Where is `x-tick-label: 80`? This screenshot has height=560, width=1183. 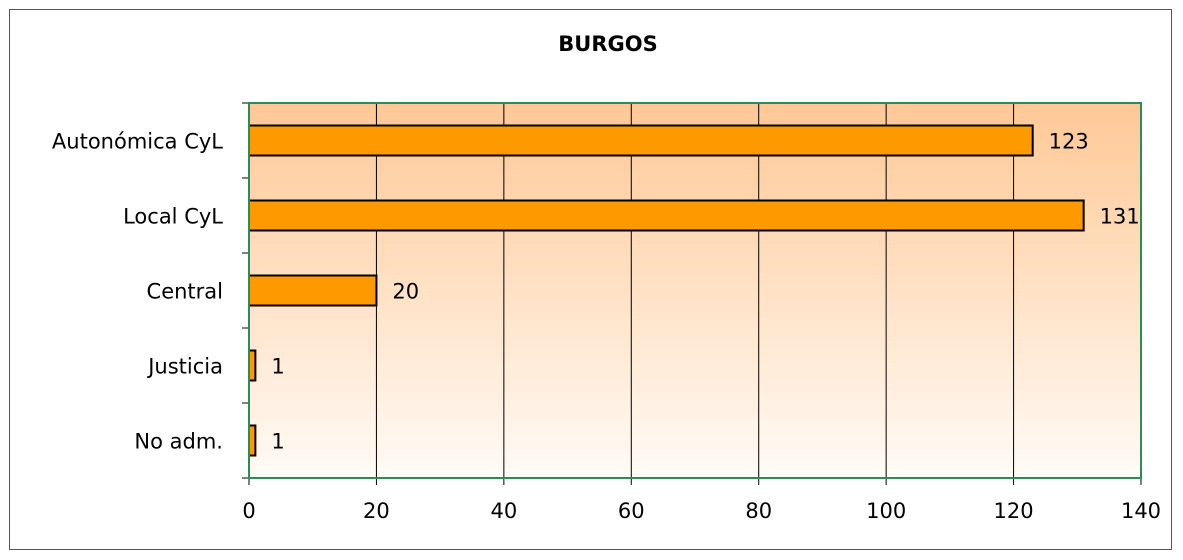 x-tick-label: 80 is located at coordinates (758, 511).